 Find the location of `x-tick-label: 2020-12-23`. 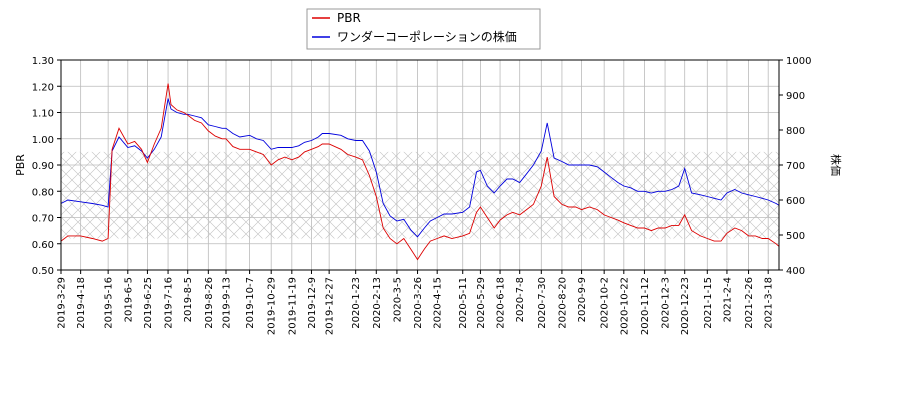

x-tick-label: 2020-12-23 is located at coordinates (685, 306).